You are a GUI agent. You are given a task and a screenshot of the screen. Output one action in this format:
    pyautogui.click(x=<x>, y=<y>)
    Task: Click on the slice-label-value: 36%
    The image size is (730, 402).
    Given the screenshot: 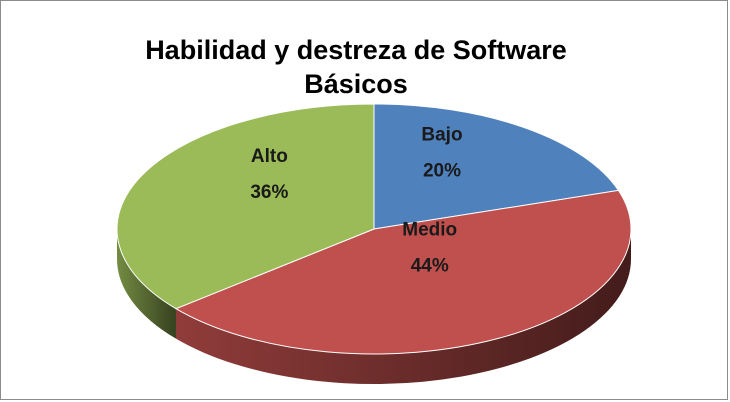 What is the action you would take?
    pyautogui.click(x=269, y=192)
    